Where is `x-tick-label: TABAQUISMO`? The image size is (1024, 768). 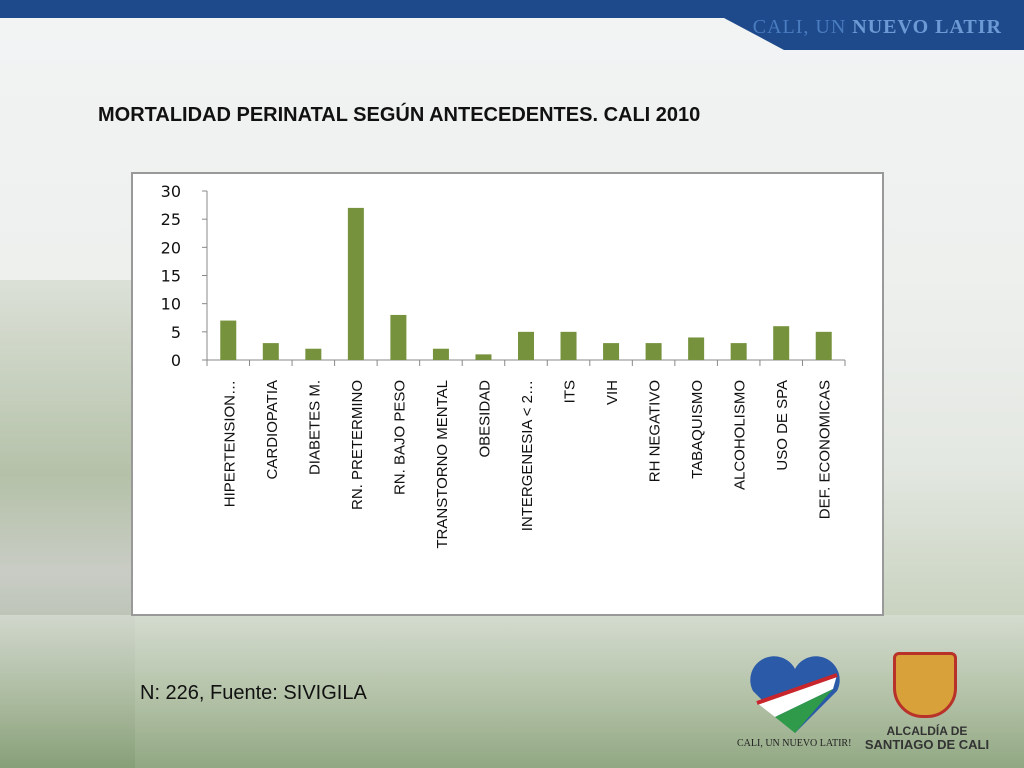
x-tick-label: TABAQUISMO is located at coordinates (697, 429).